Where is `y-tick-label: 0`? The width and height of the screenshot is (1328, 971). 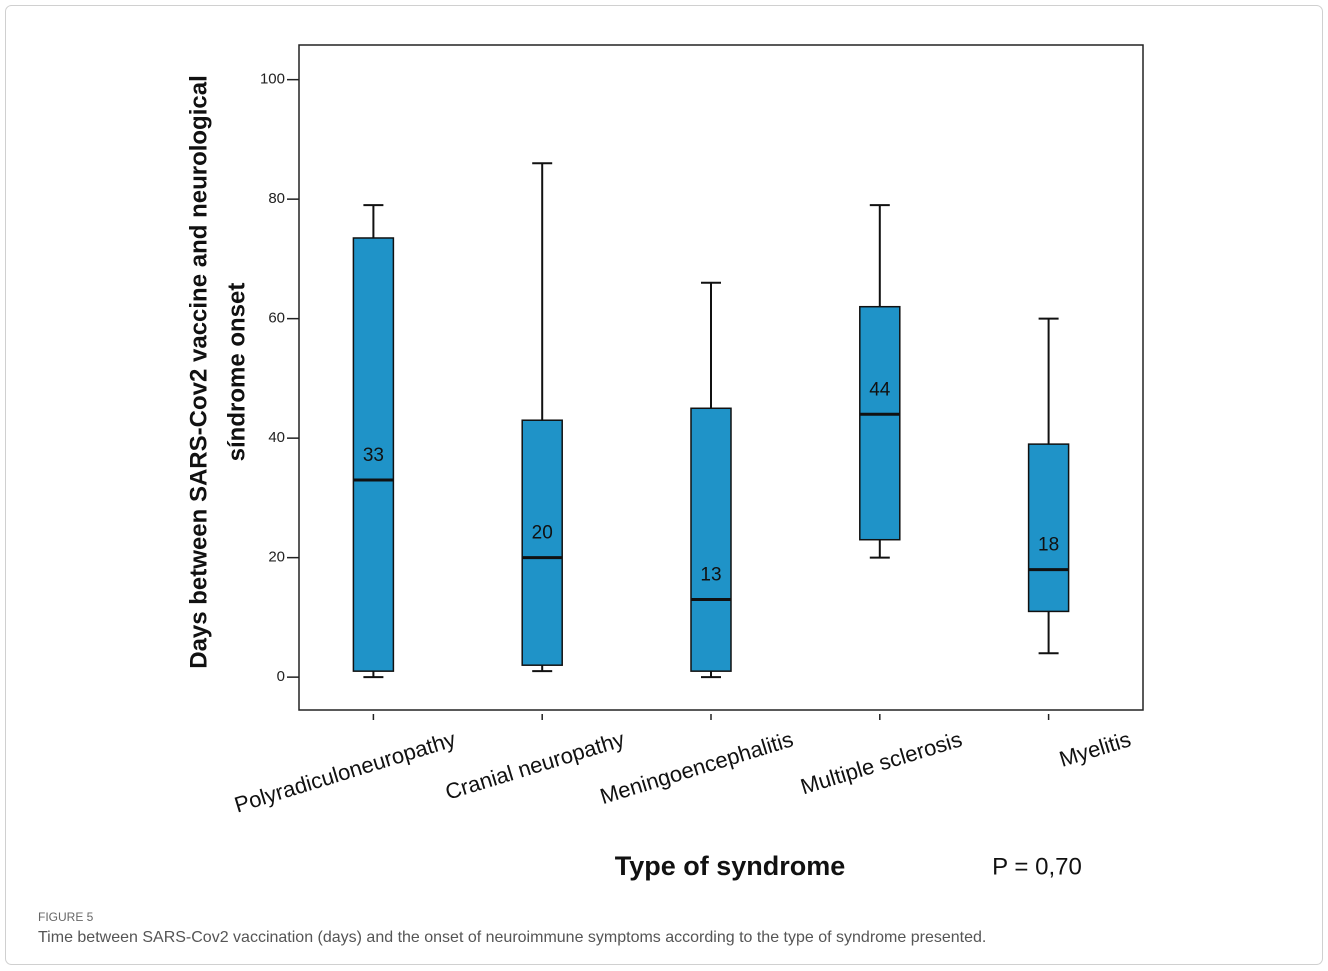
y-tick-label: 0 is located at coordinates (281, 676).